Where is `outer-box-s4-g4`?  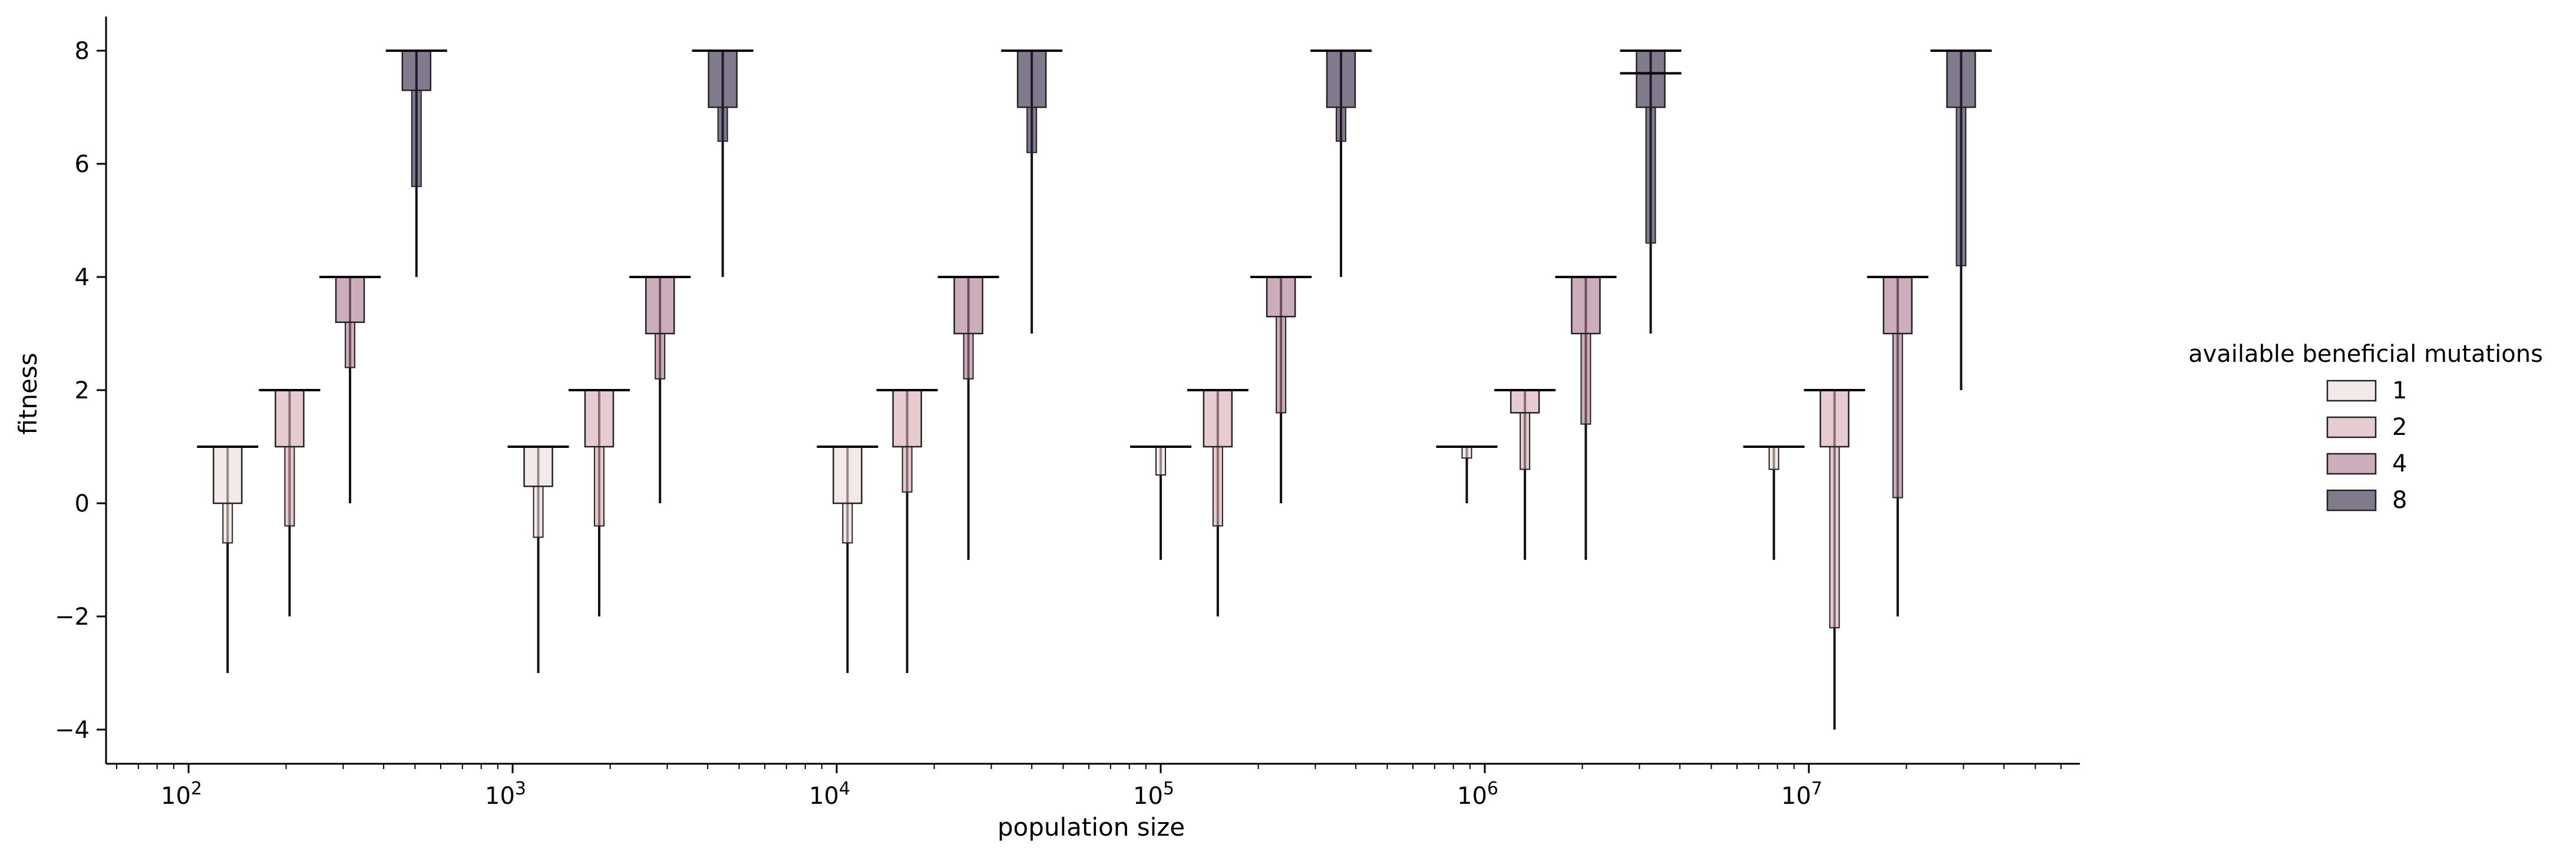 outer-box-s4-g4 is located at coordinates (1281, 365).